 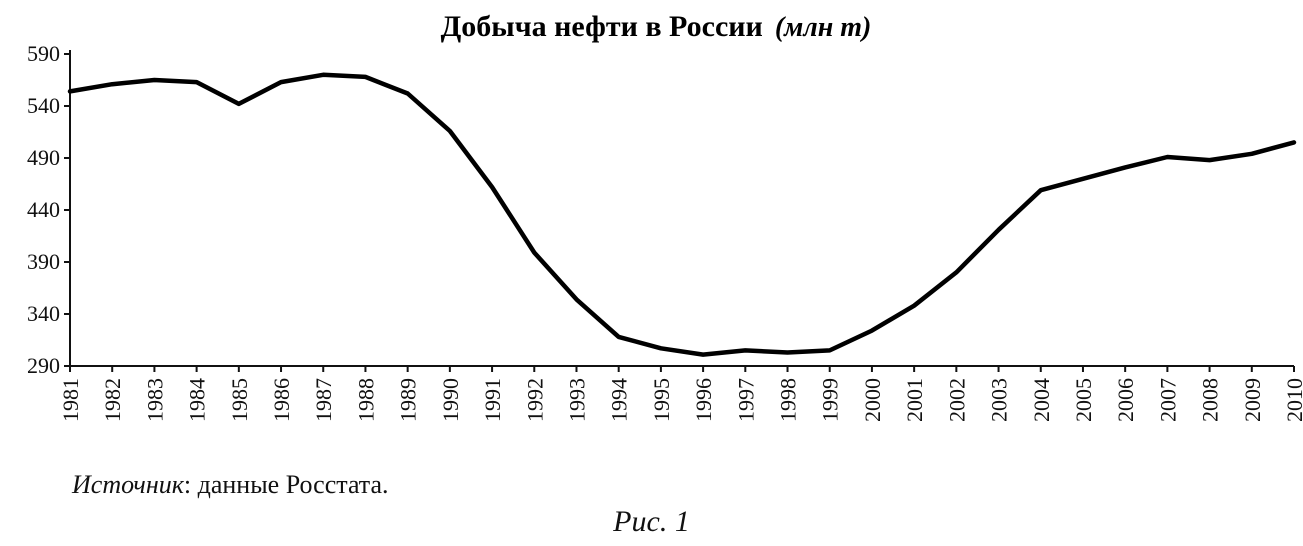 What do you see at coordinates (534, 400) in the screenshot?
I see `x-tick-label: 1992` at bounding box center [534, 400].